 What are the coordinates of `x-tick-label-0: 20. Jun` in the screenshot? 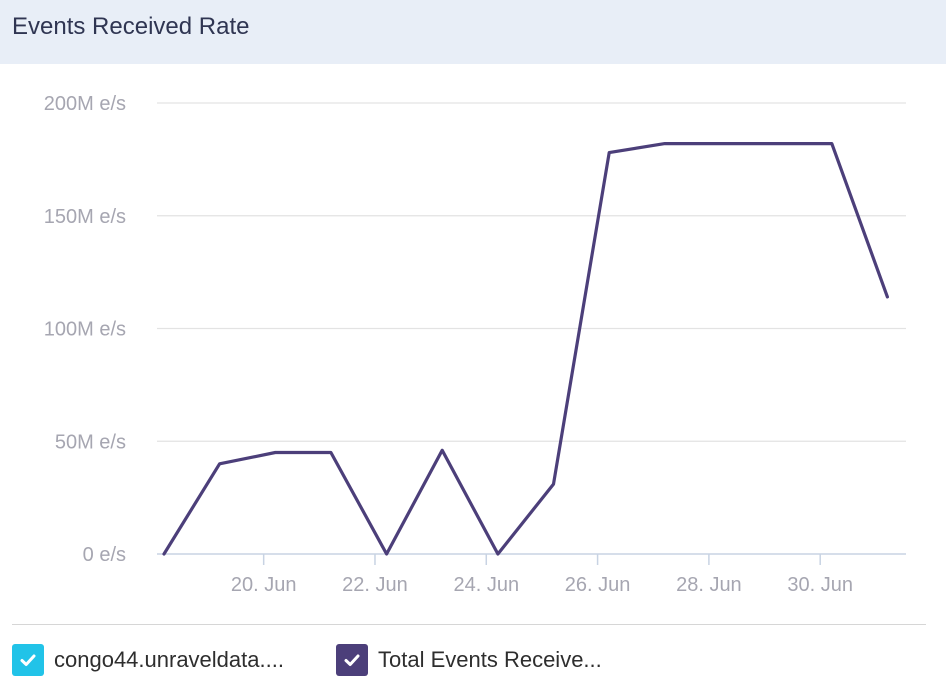 It's located at (264, 585).